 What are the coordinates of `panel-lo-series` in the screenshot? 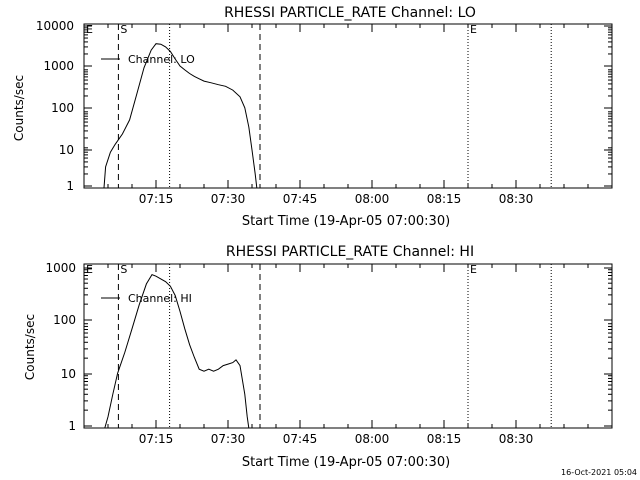 It's located at (180, 115).